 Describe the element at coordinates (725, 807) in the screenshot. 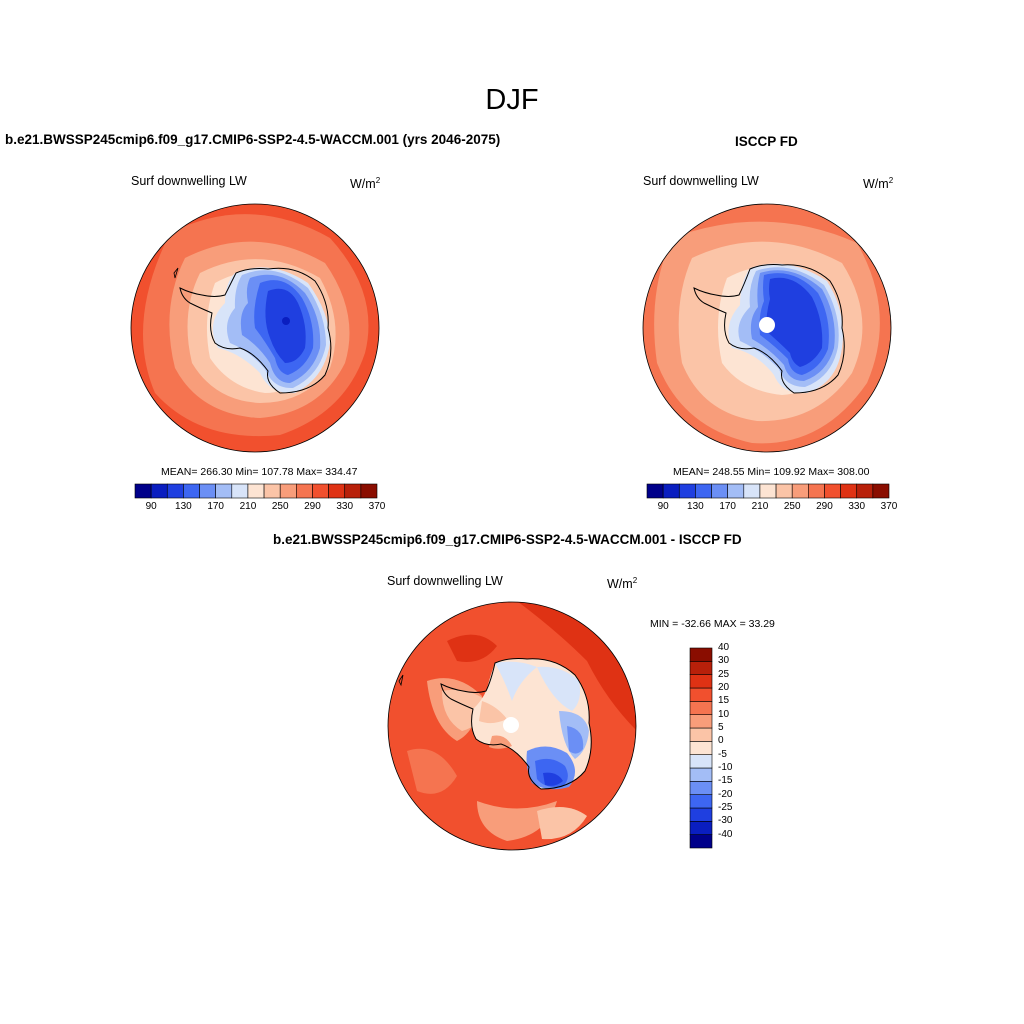

I see `colorbar-tick-label: -25` at that location.